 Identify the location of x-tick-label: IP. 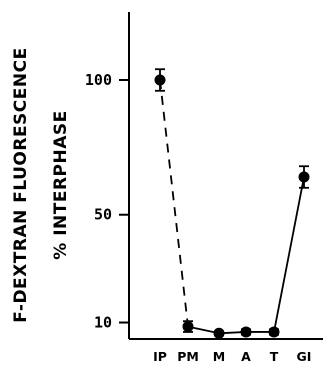
(160, 356).